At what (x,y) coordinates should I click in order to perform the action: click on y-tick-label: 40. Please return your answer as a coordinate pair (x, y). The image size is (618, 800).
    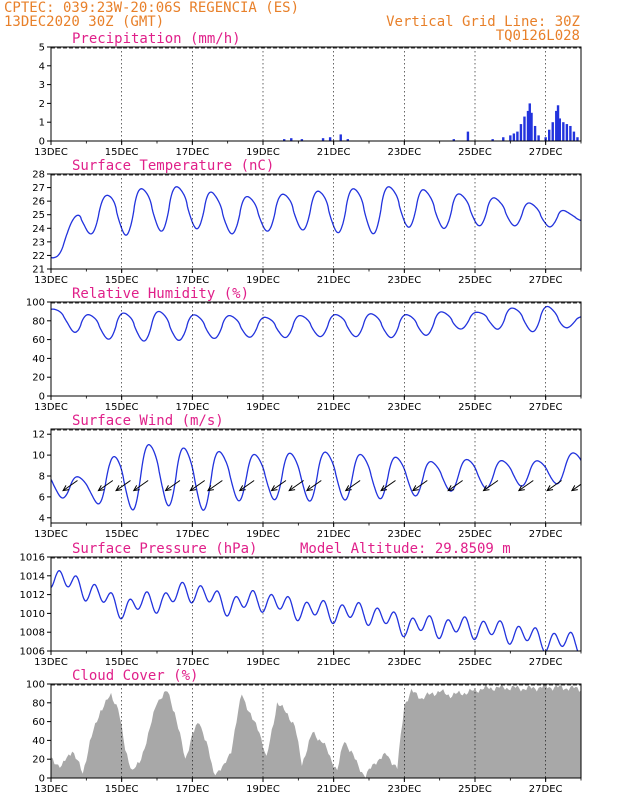
    Looking at the image, I should click on (38, 359).